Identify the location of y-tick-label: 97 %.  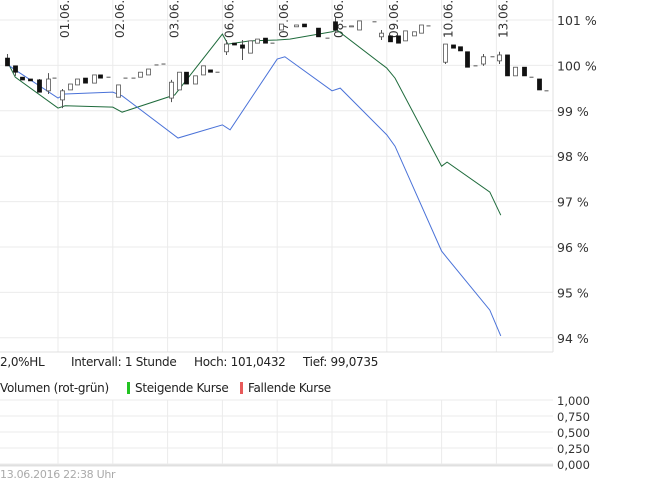
(573, 202).